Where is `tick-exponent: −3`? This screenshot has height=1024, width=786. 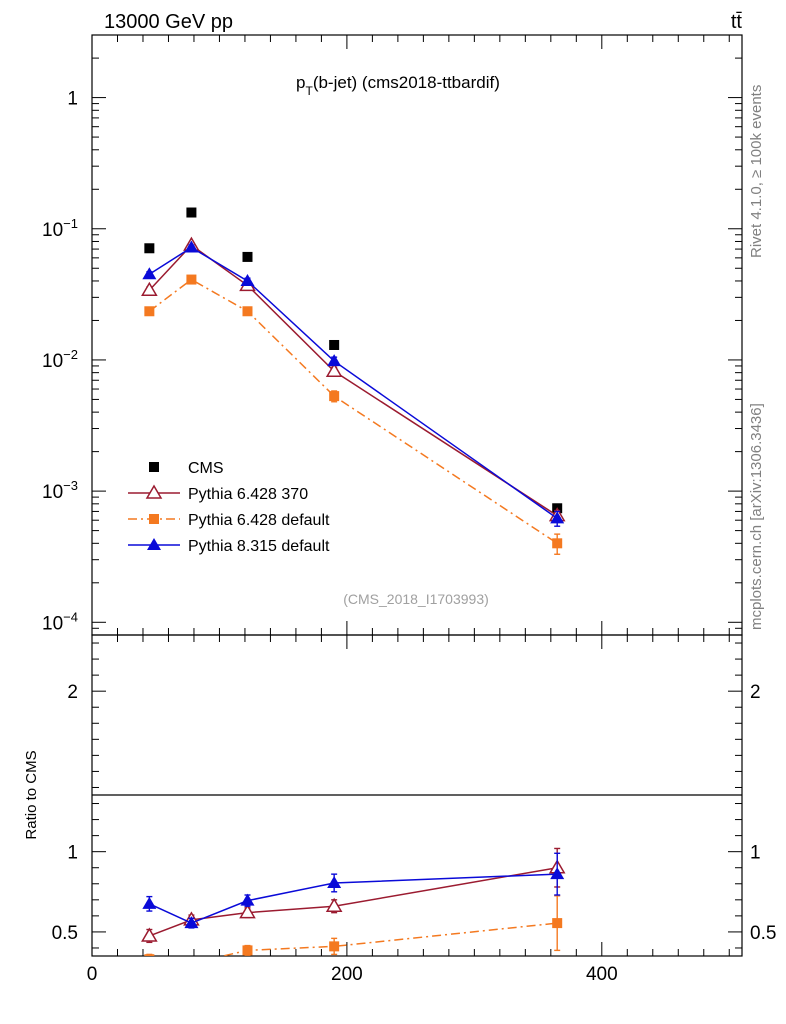
tick-exponent: −3 is located at coordinates (70, 485).